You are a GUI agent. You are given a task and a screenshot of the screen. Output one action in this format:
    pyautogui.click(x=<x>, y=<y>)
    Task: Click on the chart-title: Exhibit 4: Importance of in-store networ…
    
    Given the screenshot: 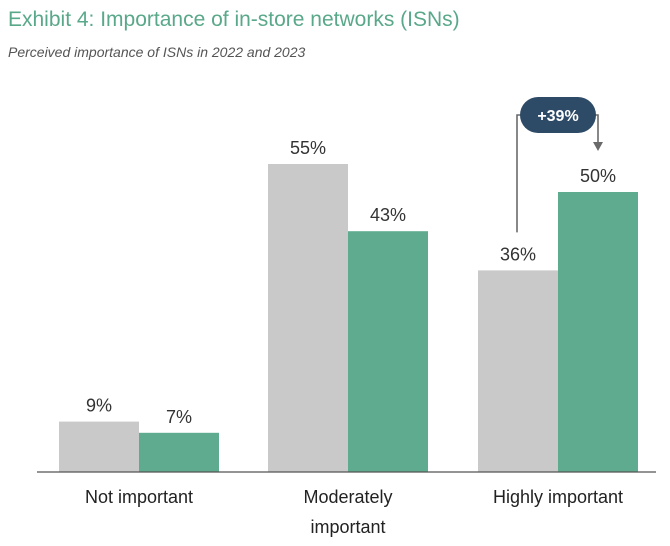 What is the action you would take?
    pyautogui.click(x=234, y=19)
    